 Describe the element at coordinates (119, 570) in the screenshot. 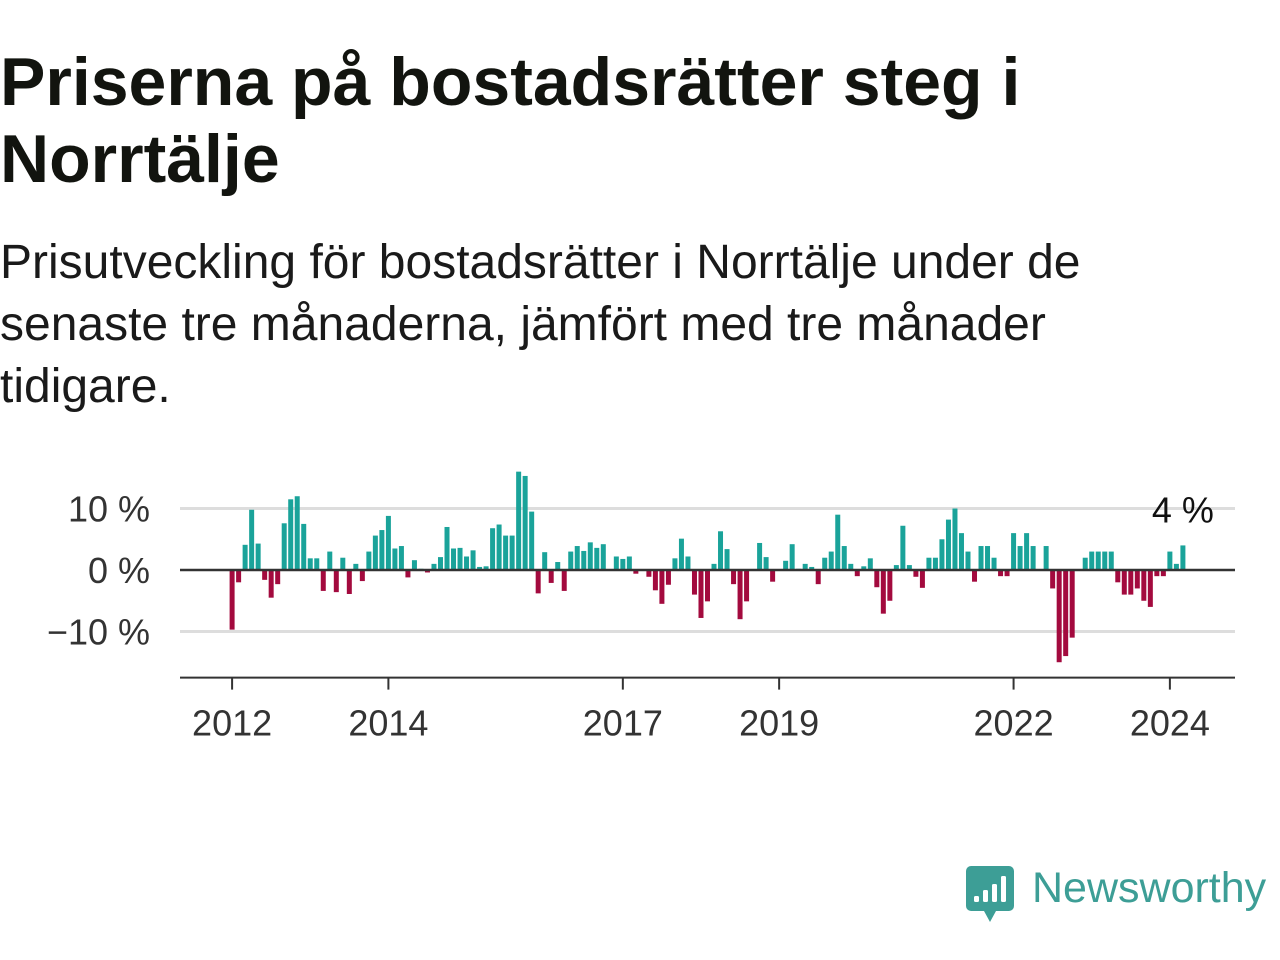

I see `y-tick-label: 0 %` at that location.